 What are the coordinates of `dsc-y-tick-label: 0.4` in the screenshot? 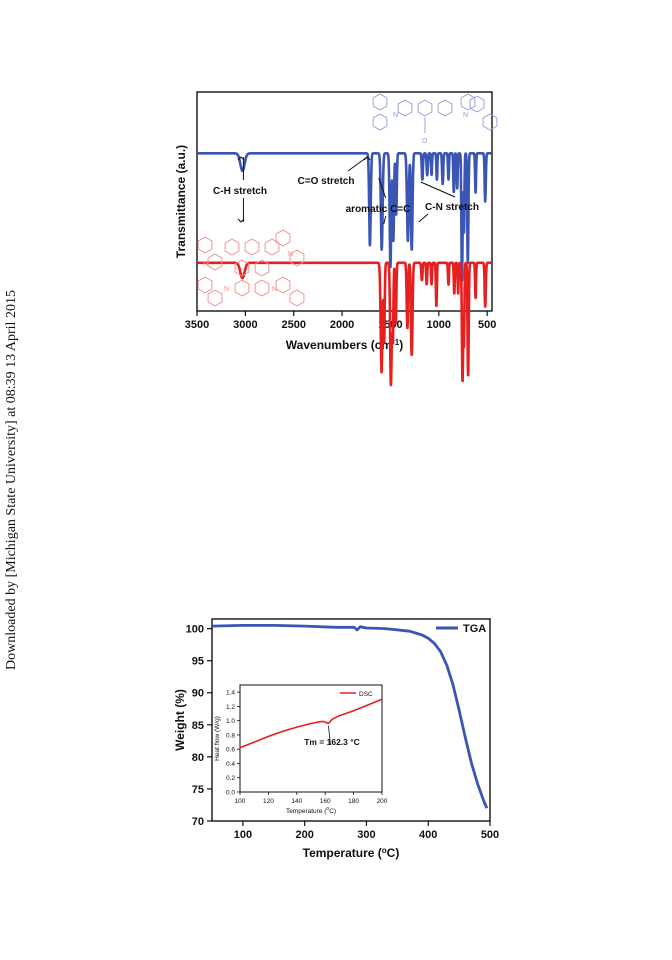 It's located at (230, 764).